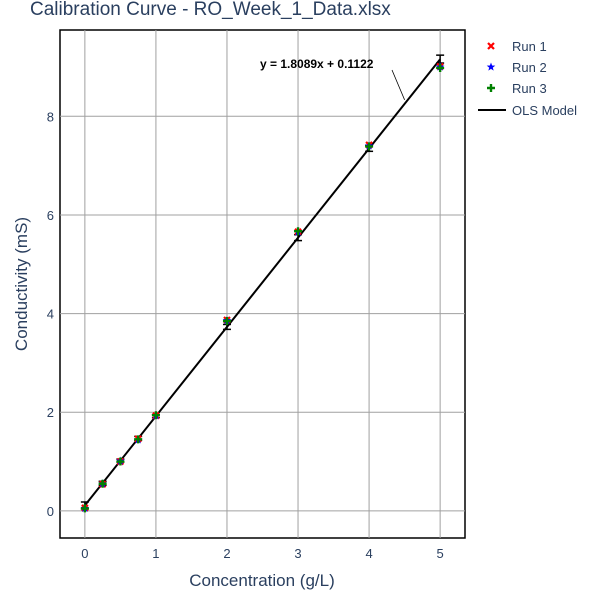  Describe the element at coordinates (544, 110) in the screenshot. I see `legend-label: OLS Model` at that location.